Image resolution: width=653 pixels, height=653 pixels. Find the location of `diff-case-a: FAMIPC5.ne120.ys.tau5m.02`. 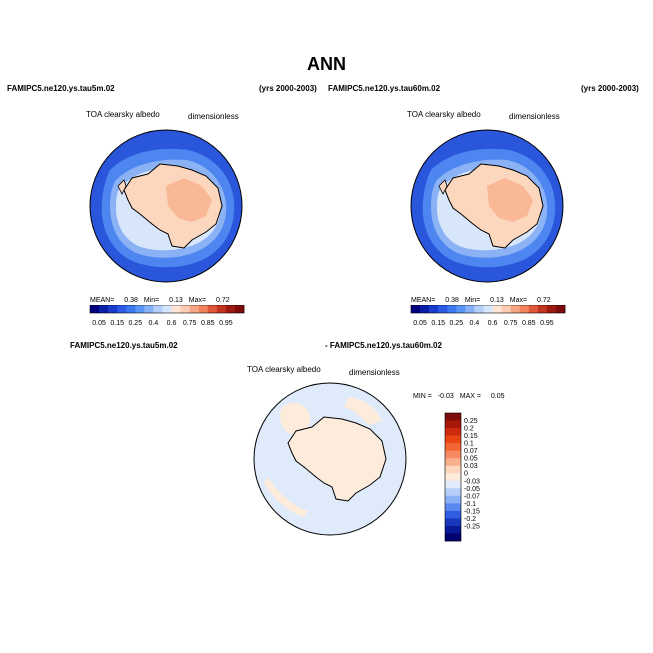

diff-case-a: FAMIPC5.ne120.ys.tau5m.02 is located at coordinates (124, 345).